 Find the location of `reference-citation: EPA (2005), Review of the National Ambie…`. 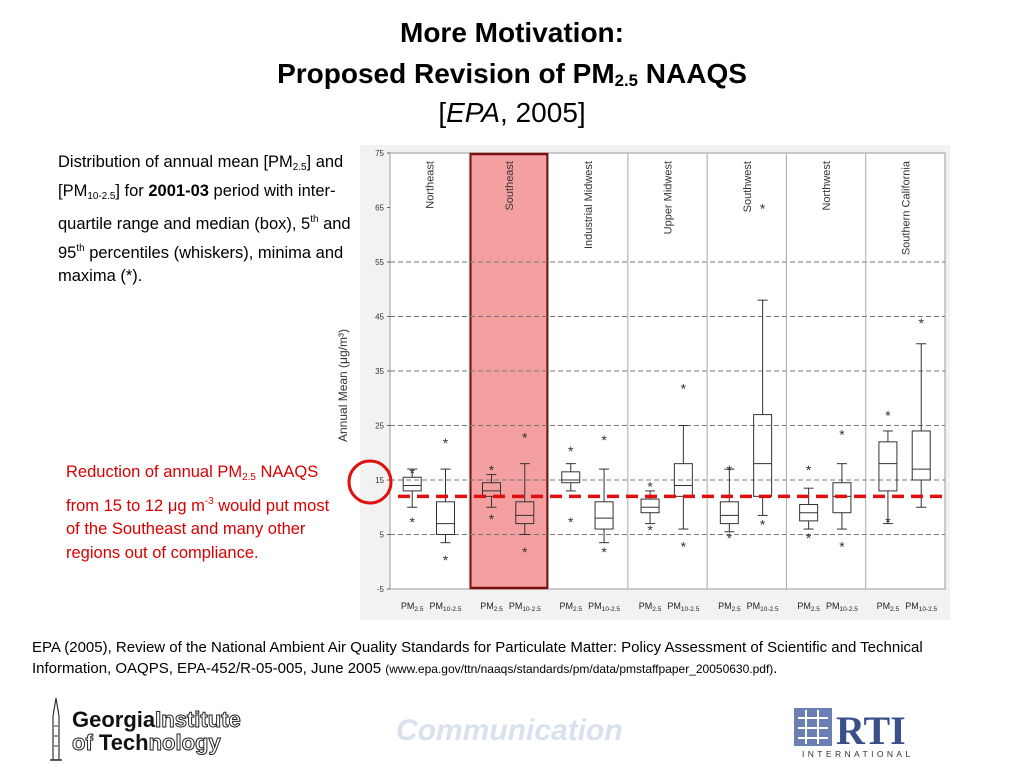

reference-citation: EPA (2005), Review of the National Ambie… is located at coordinates (477, 658).